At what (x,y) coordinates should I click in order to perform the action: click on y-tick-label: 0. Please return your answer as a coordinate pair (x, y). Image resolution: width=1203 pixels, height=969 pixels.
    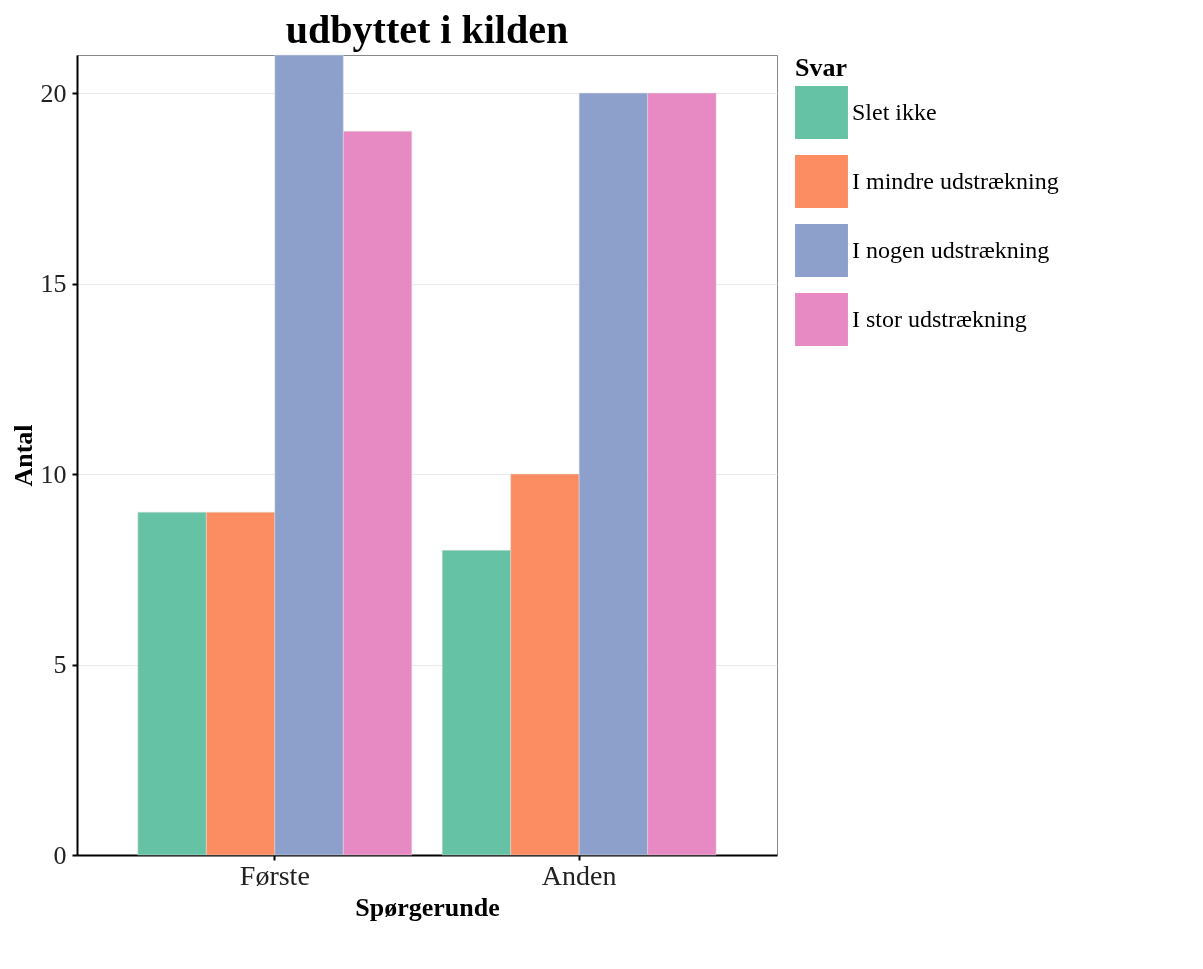
    Looking at the image, I should click on (60, 855).